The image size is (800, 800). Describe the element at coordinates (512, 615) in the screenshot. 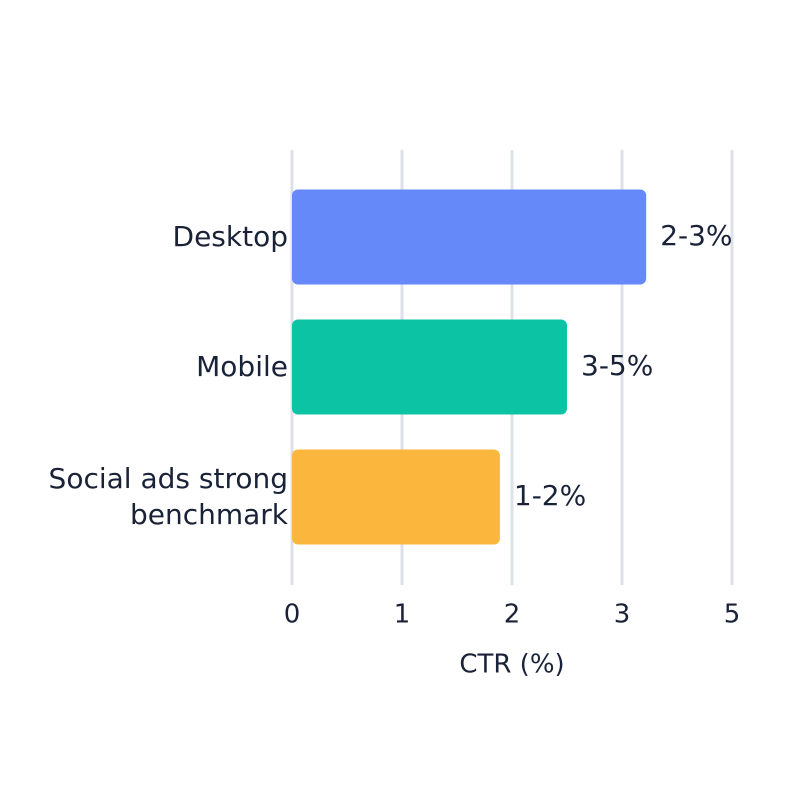

I see `x-tick-label: 2` at that location.